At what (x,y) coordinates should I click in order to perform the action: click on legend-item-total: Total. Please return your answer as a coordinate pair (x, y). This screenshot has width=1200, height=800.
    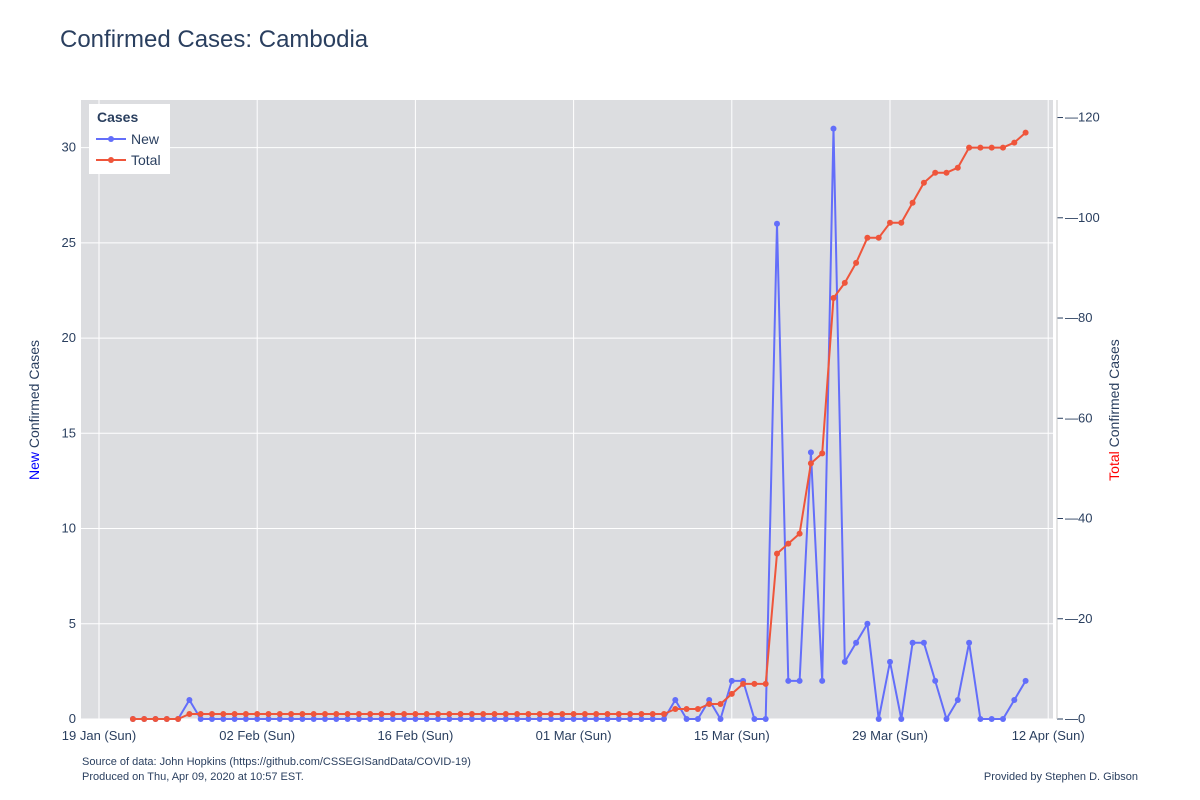
    Looking at the image, I should click on (128, 160).